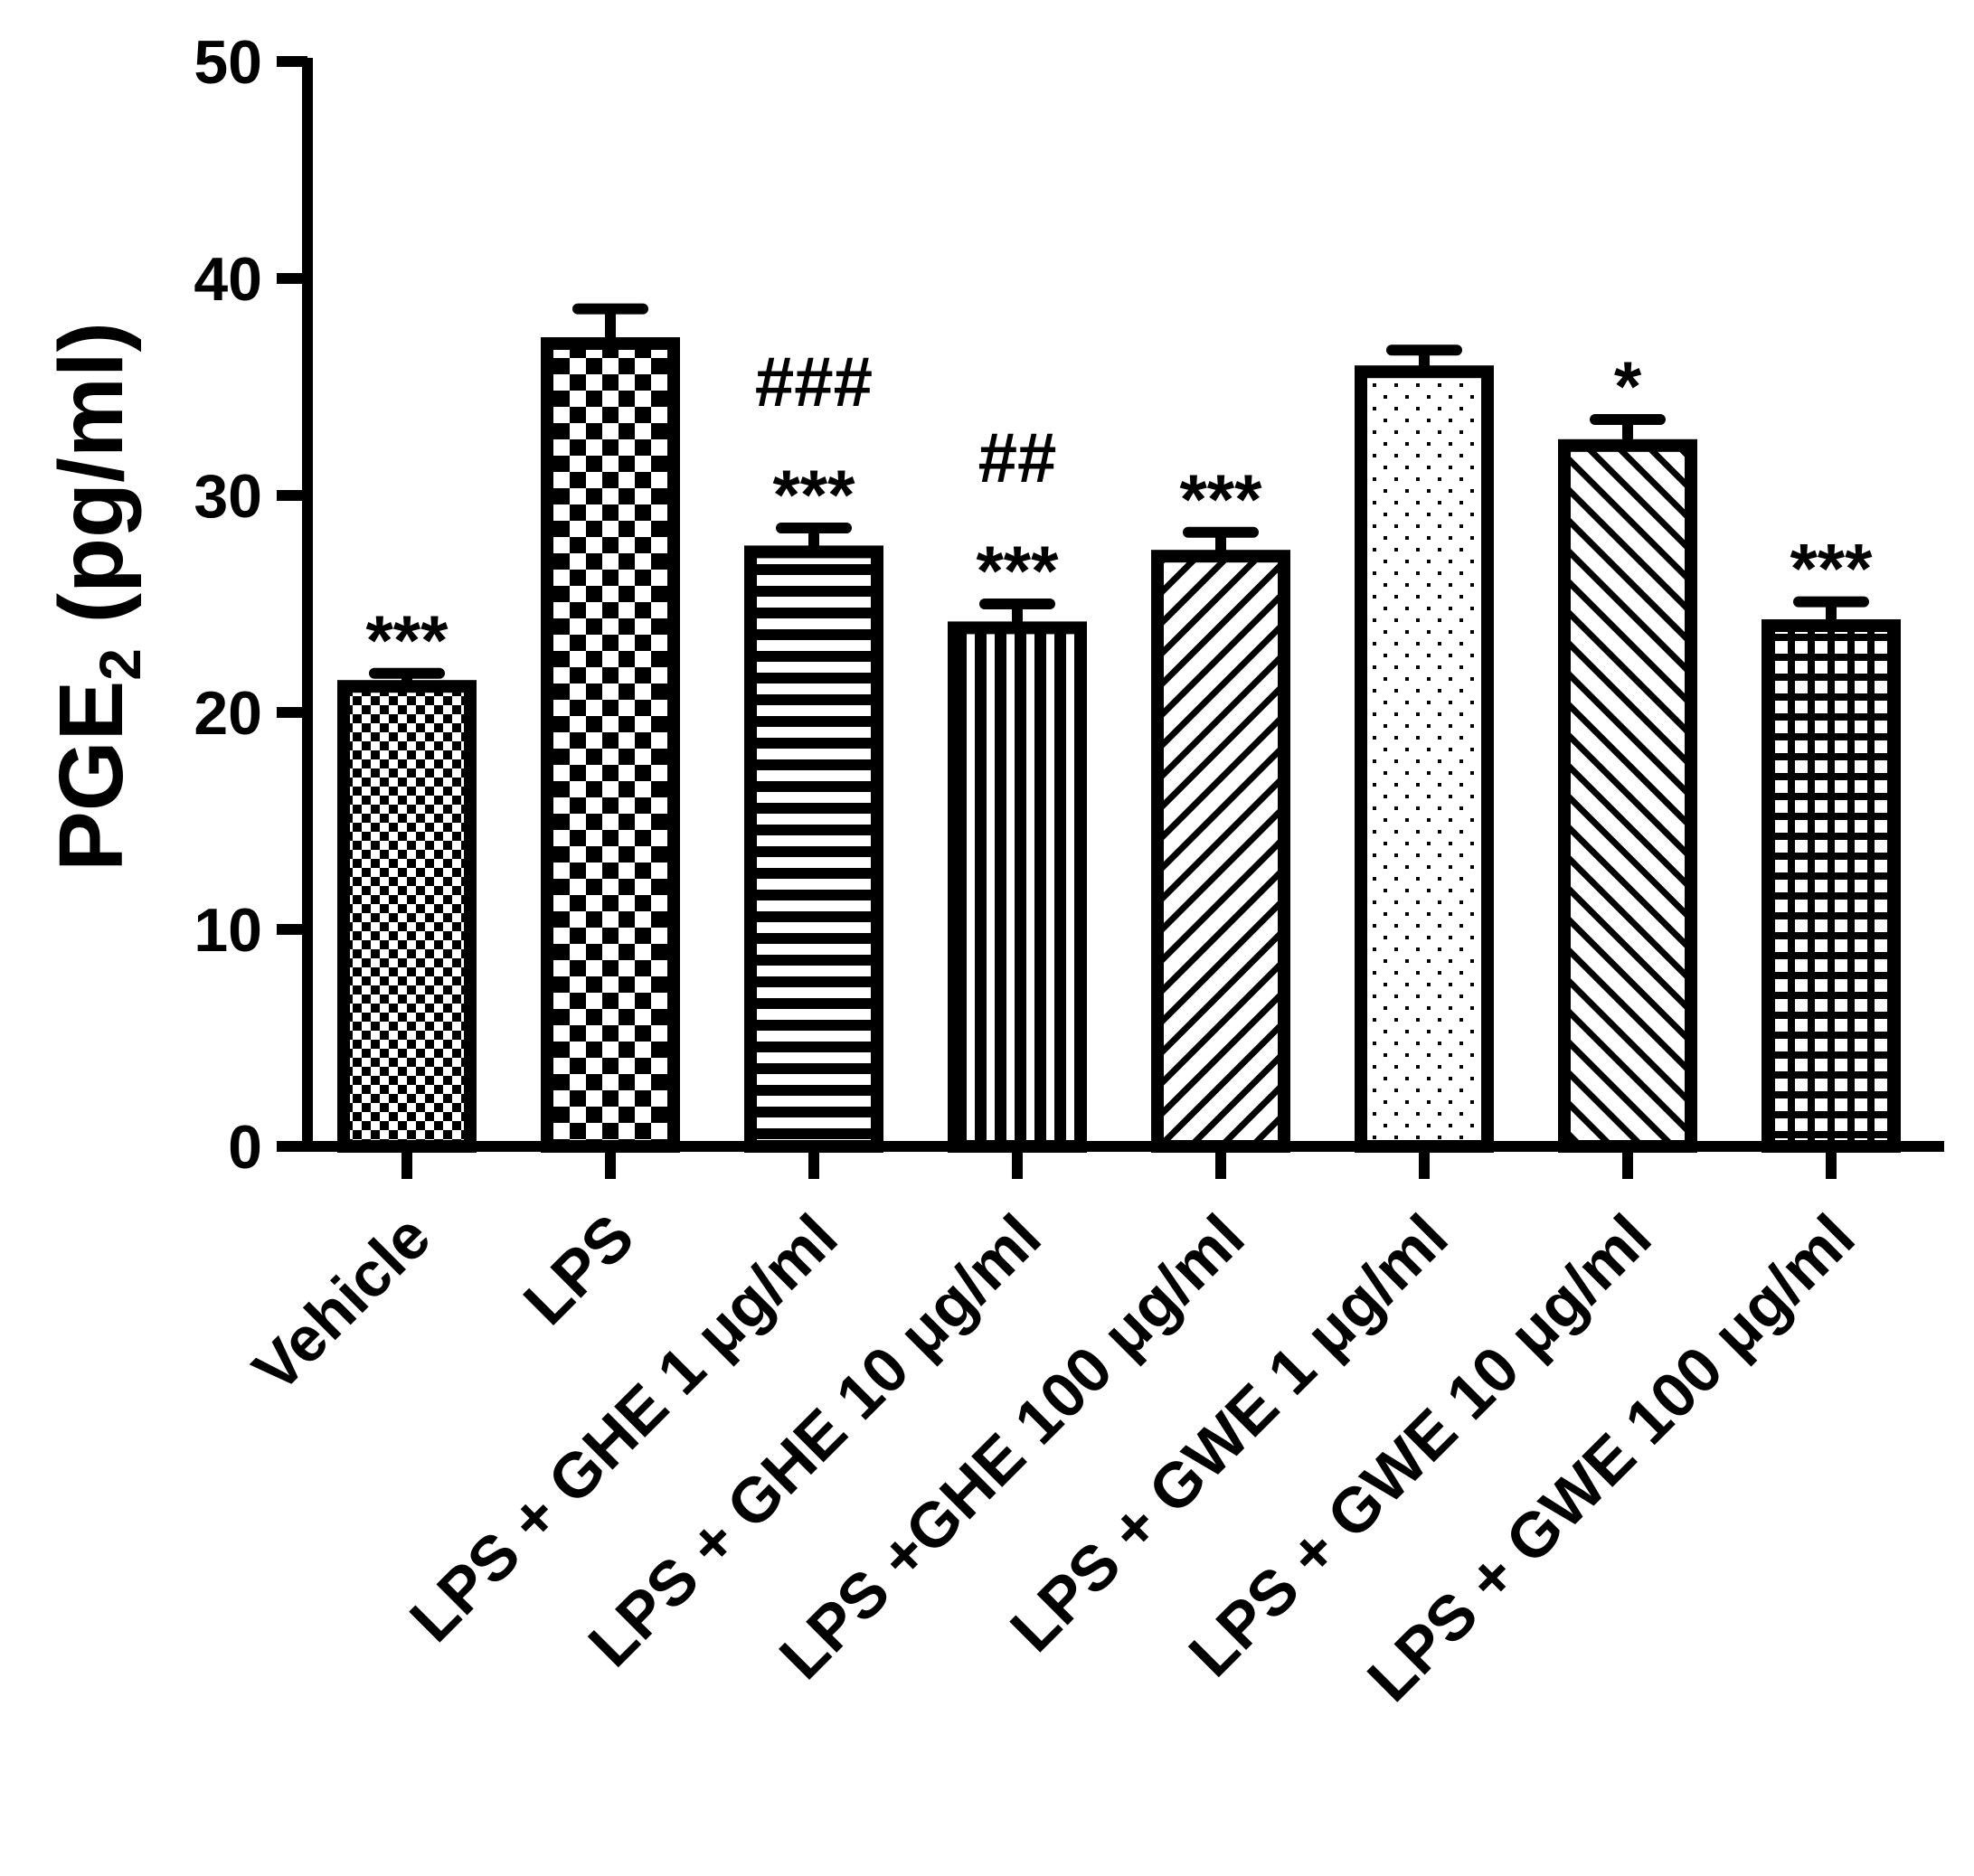  What do you see at coordinates (342, 1303) in the screenshot?
I see `x-tick-label: Vehicle` at bounding box center [342, 1303].